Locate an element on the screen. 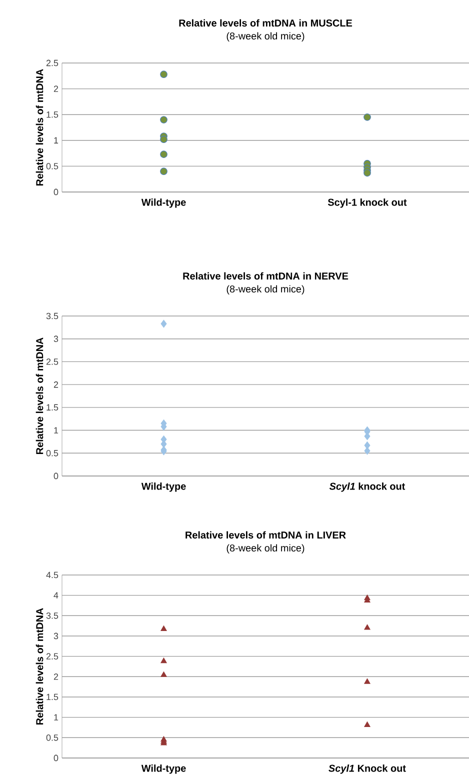 The width and height of the screenshot is (469, 780). x-tick-label: Scyl1 Knock out is located at coordinates (367, 769).